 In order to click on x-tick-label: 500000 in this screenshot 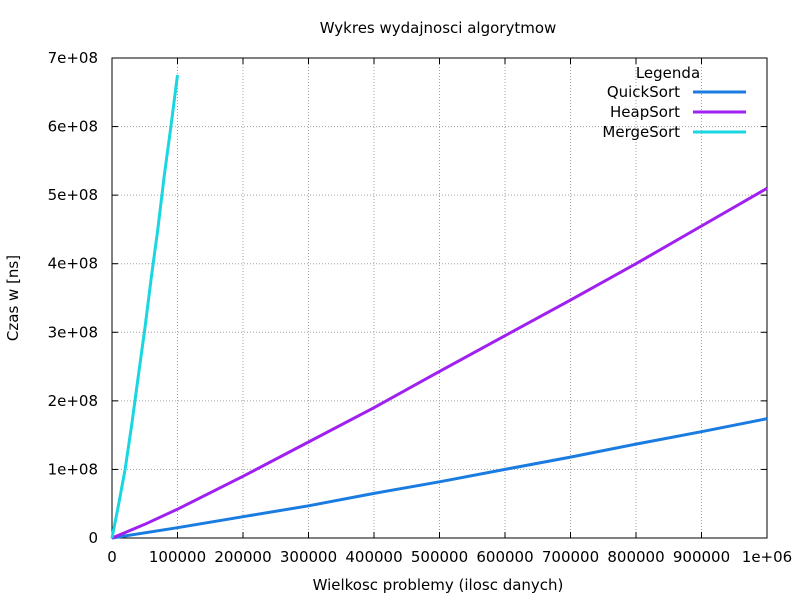, I will do `click(439, 557)`.